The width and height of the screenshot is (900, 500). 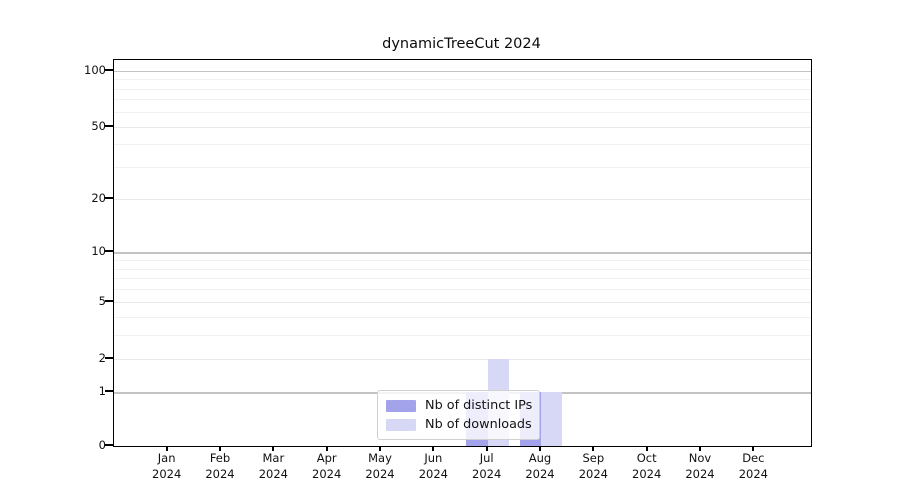 I want to click on y-tick-label: 50, so click(x=98, y=125).